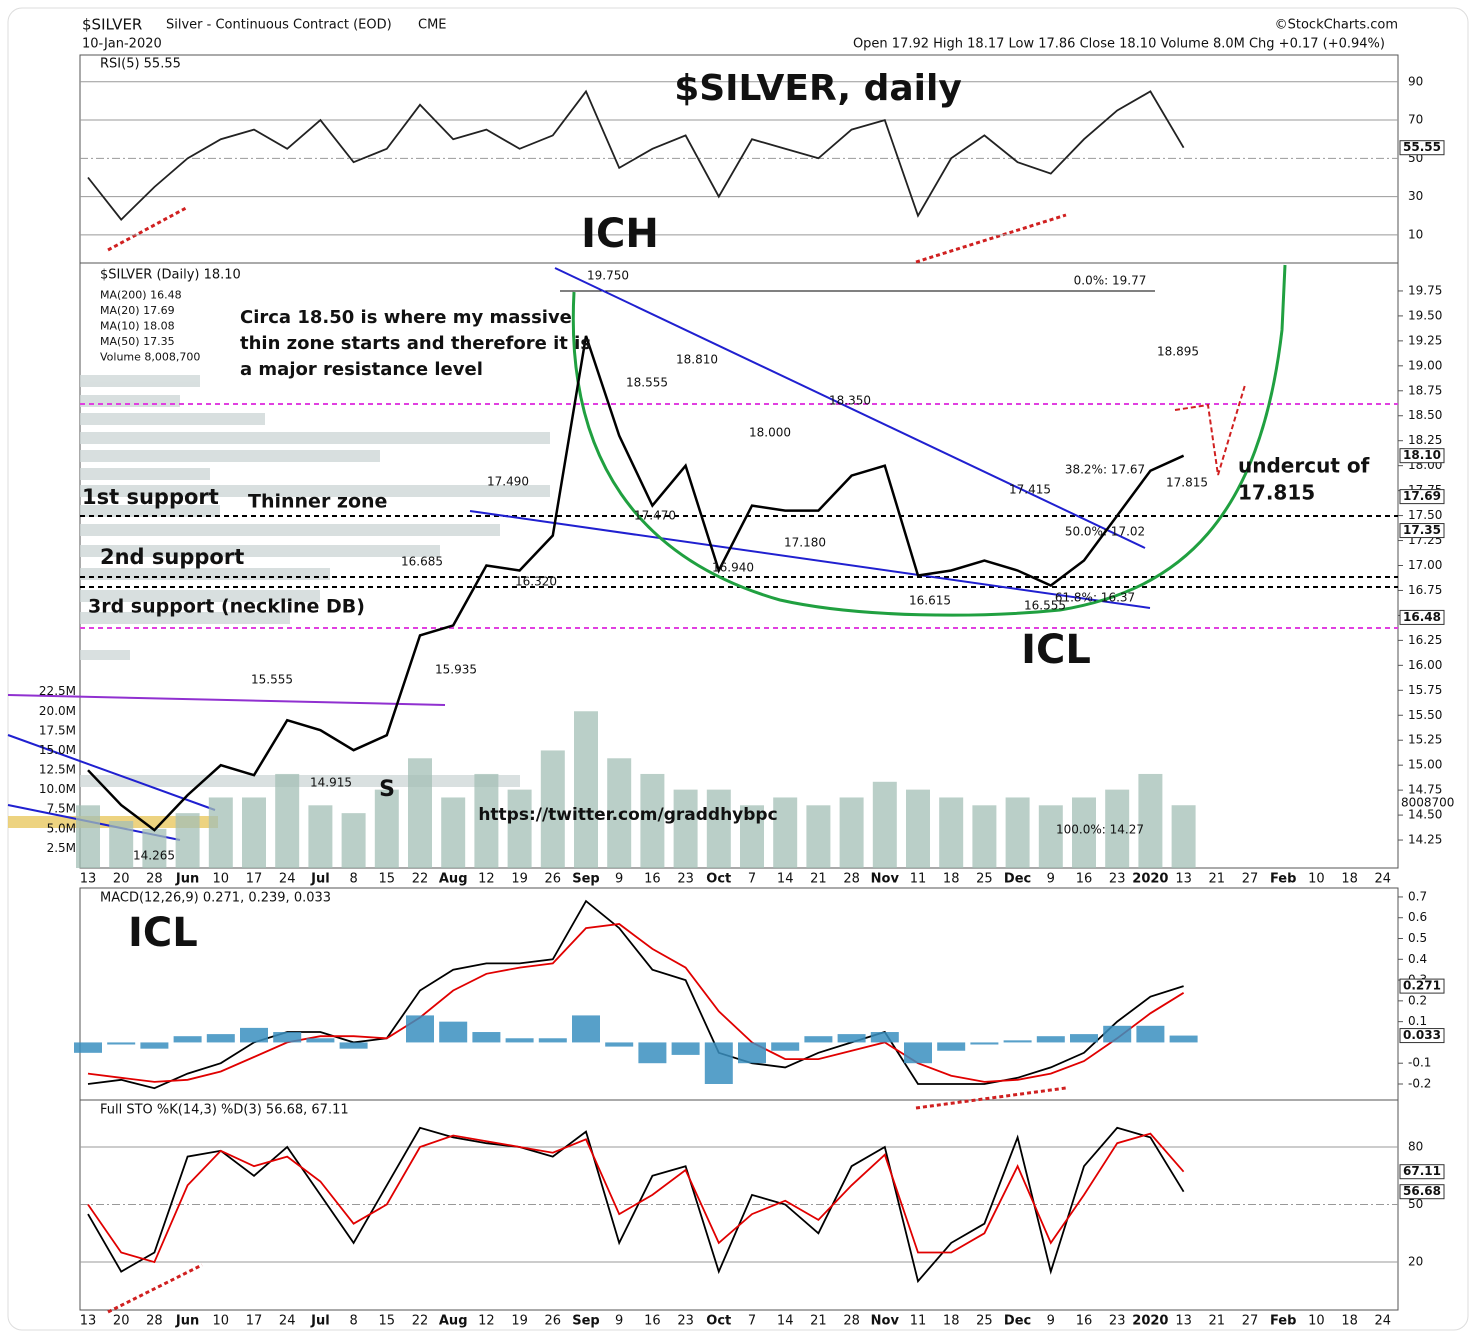 This screenshot has width=1478, height=1342. What do you see at coordinates (1419, 1063) in the screenshot?
I see `y-tick-label: -0.1` at bounding box center [1419, 1063].